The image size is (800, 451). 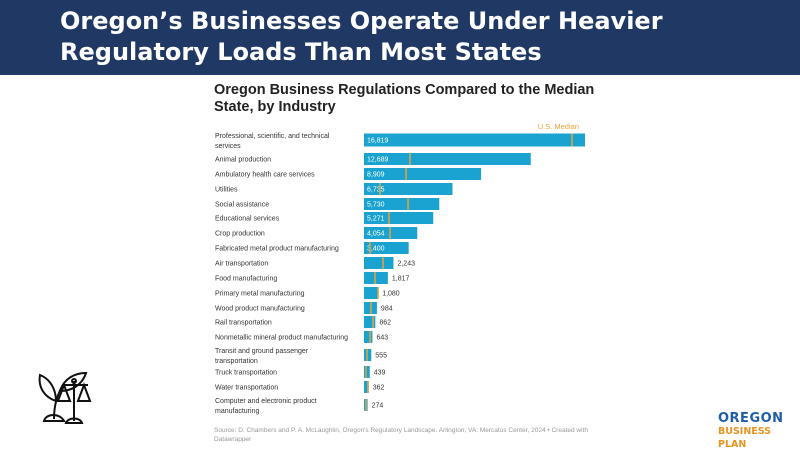 I want to click on value-label: 8,909, so click(x=376, y=175).